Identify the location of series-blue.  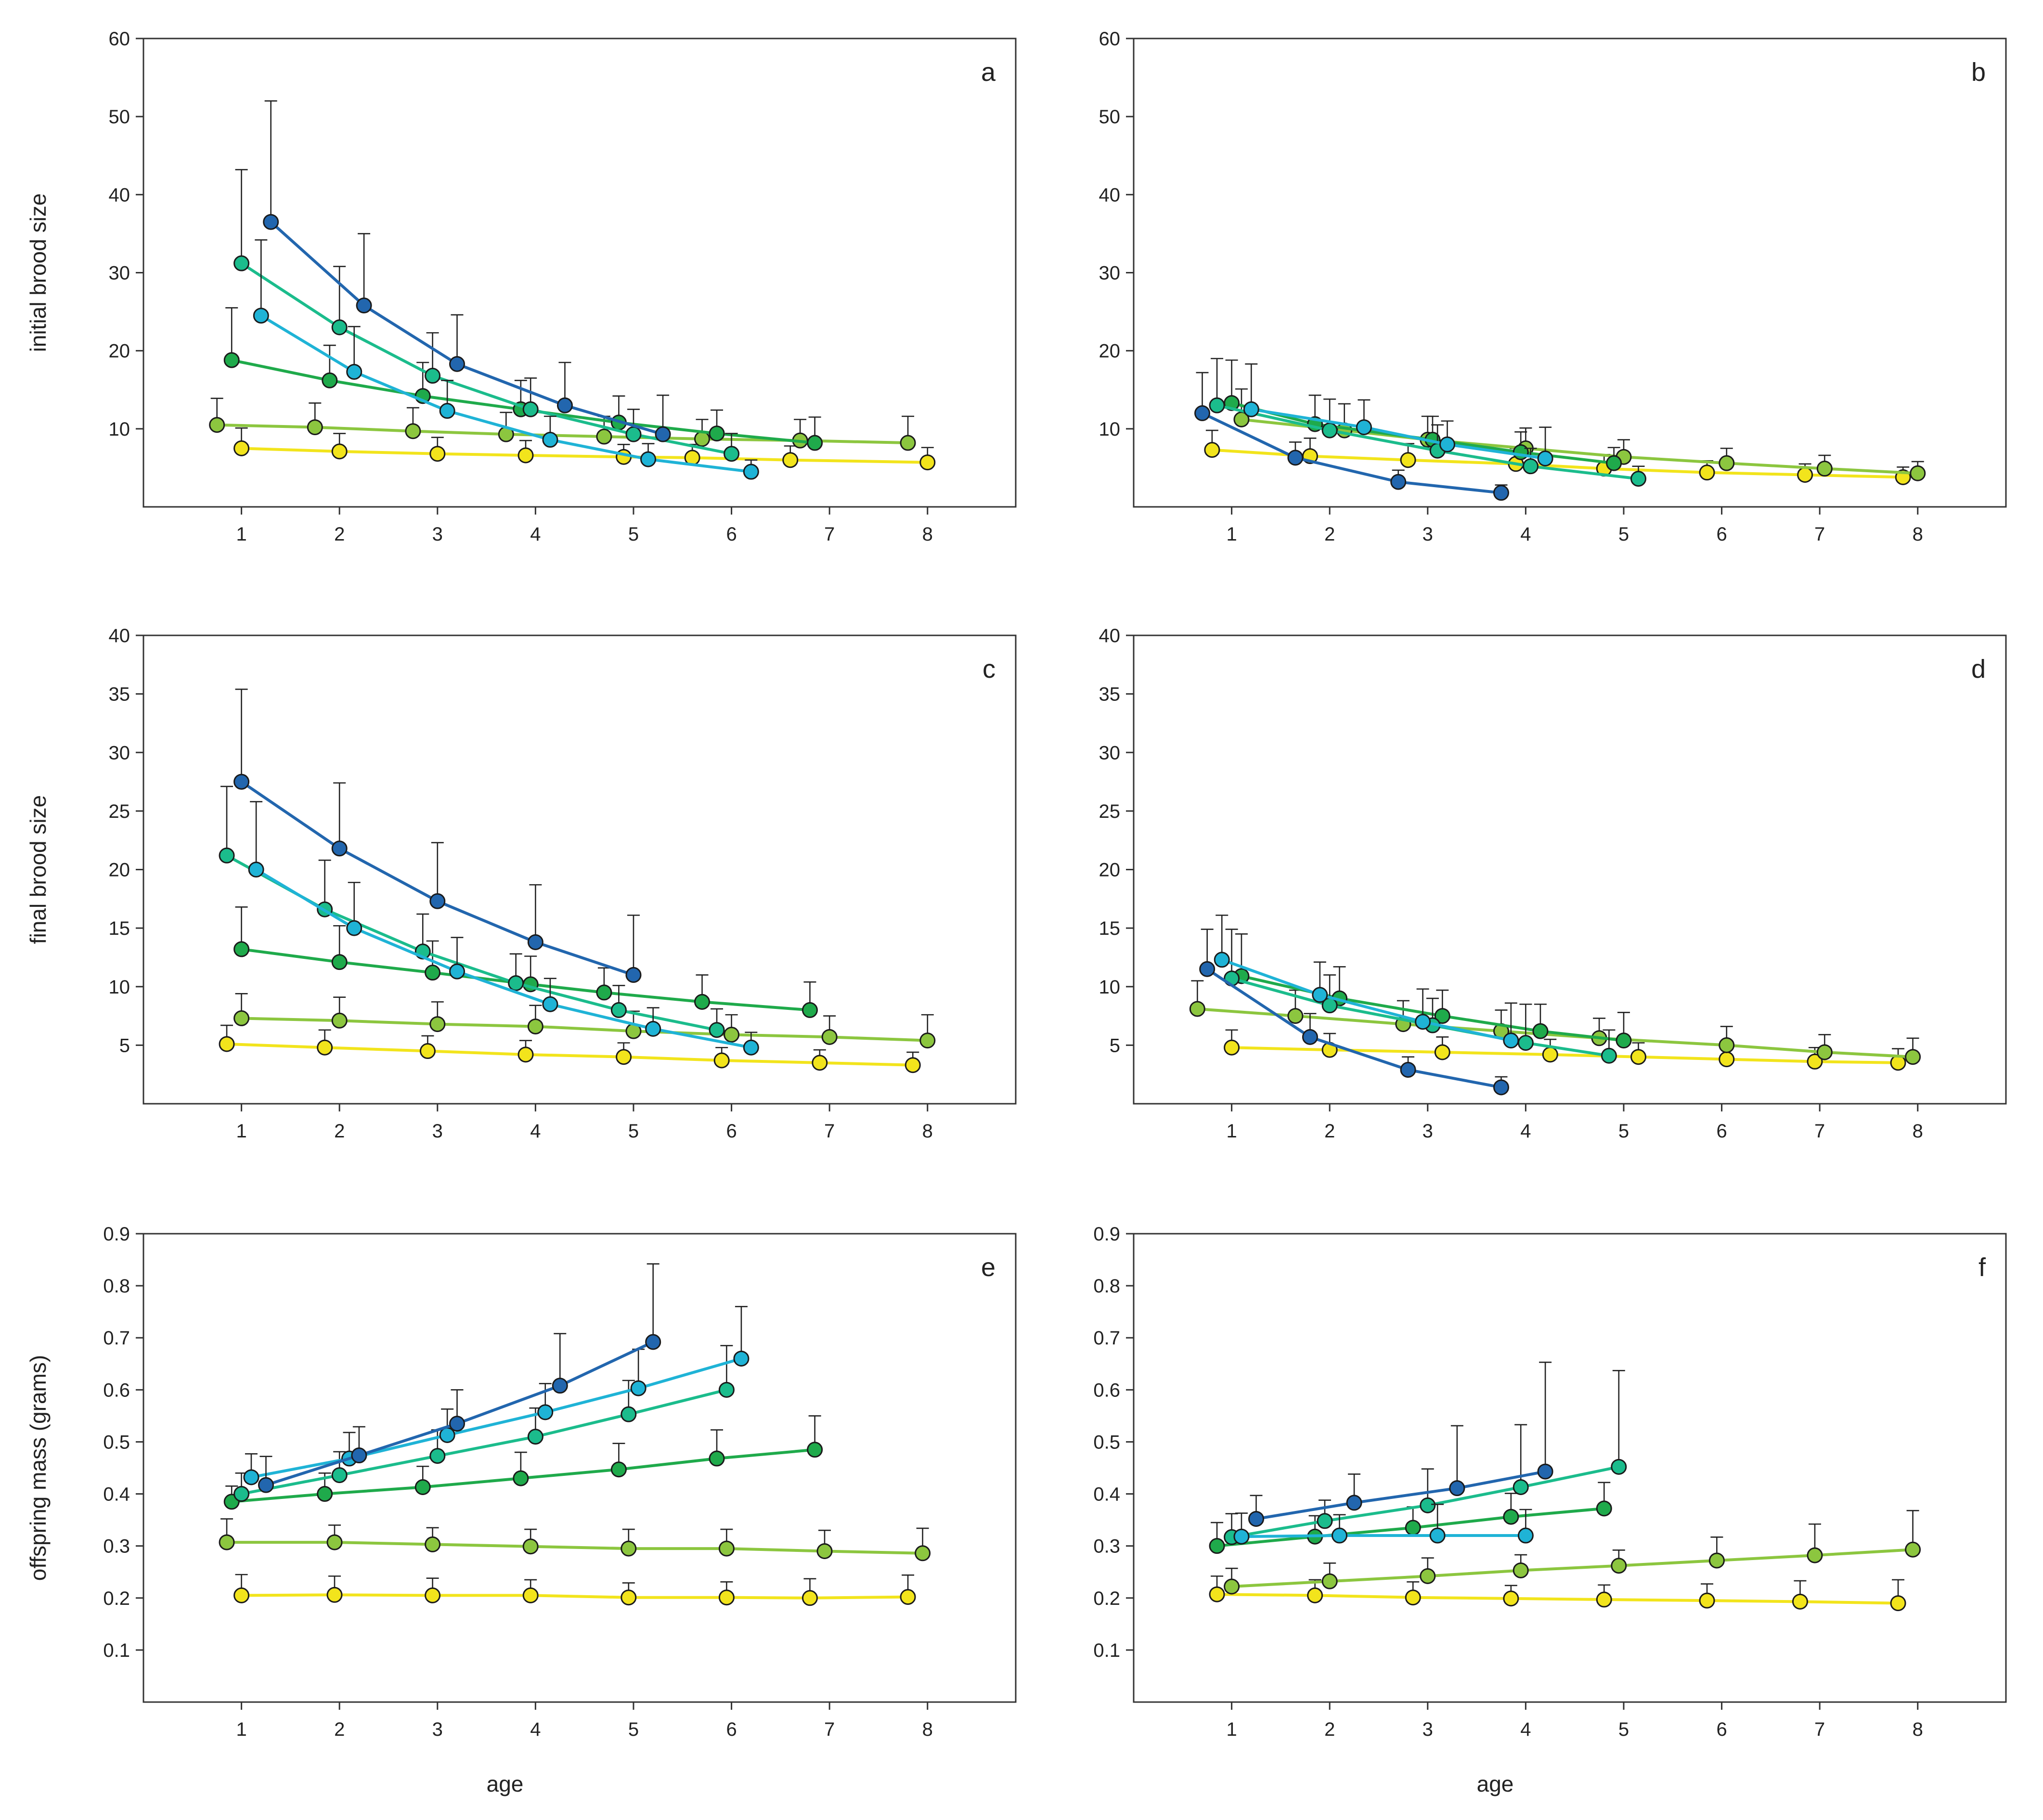
(460, 1378).